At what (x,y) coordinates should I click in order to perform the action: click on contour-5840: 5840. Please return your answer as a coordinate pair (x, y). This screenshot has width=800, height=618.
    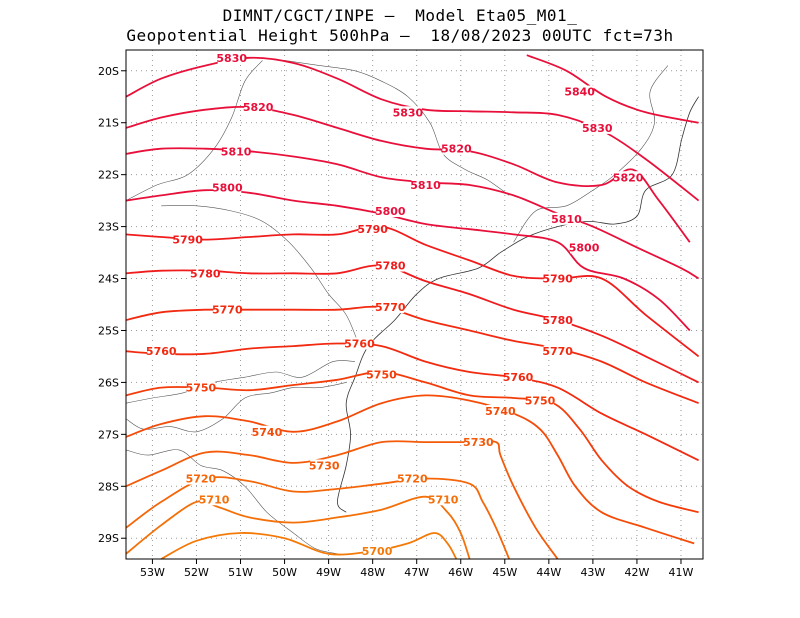
    Looking at the image, I should click on (612, 89).